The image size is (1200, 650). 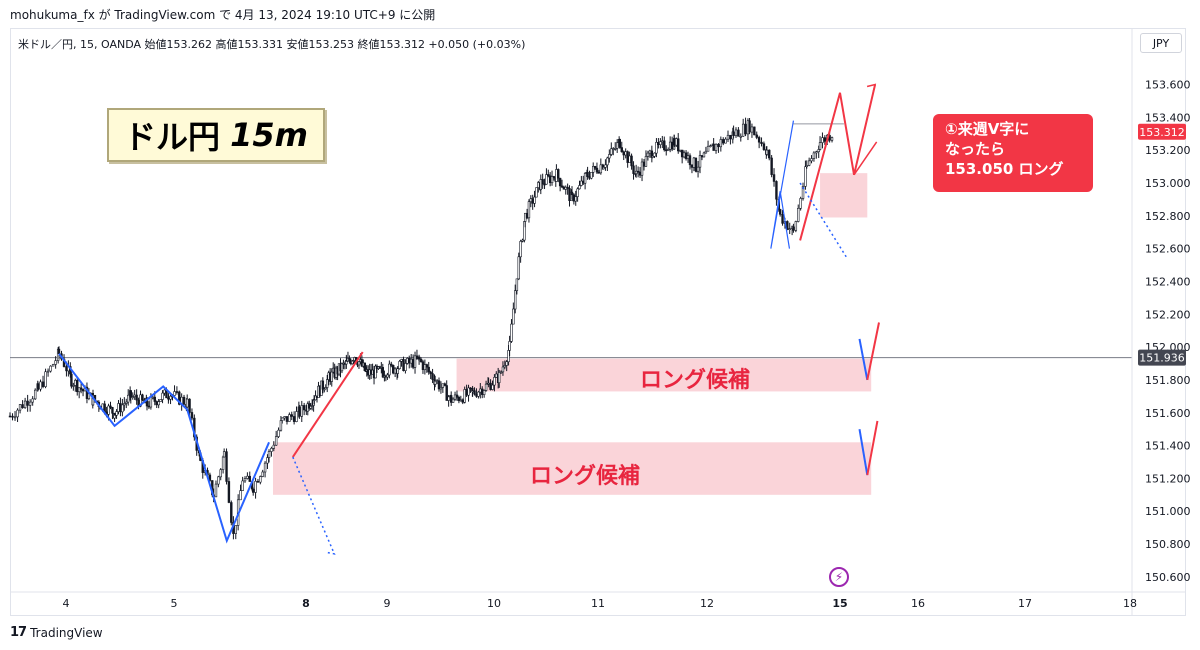 I want to click on x-tick-label: 18, so click(x=1130, y=603).